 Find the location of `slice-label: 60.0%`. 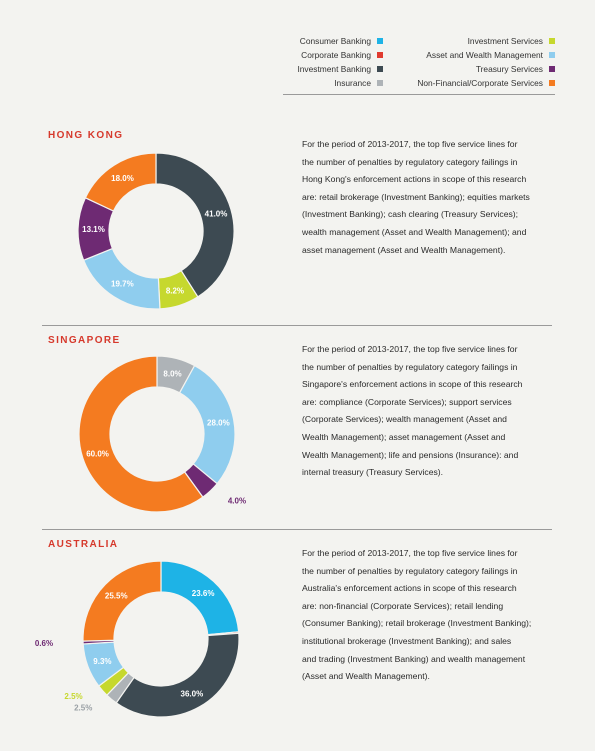

slice-label: 60.0% is located at coordinates (97, 453).